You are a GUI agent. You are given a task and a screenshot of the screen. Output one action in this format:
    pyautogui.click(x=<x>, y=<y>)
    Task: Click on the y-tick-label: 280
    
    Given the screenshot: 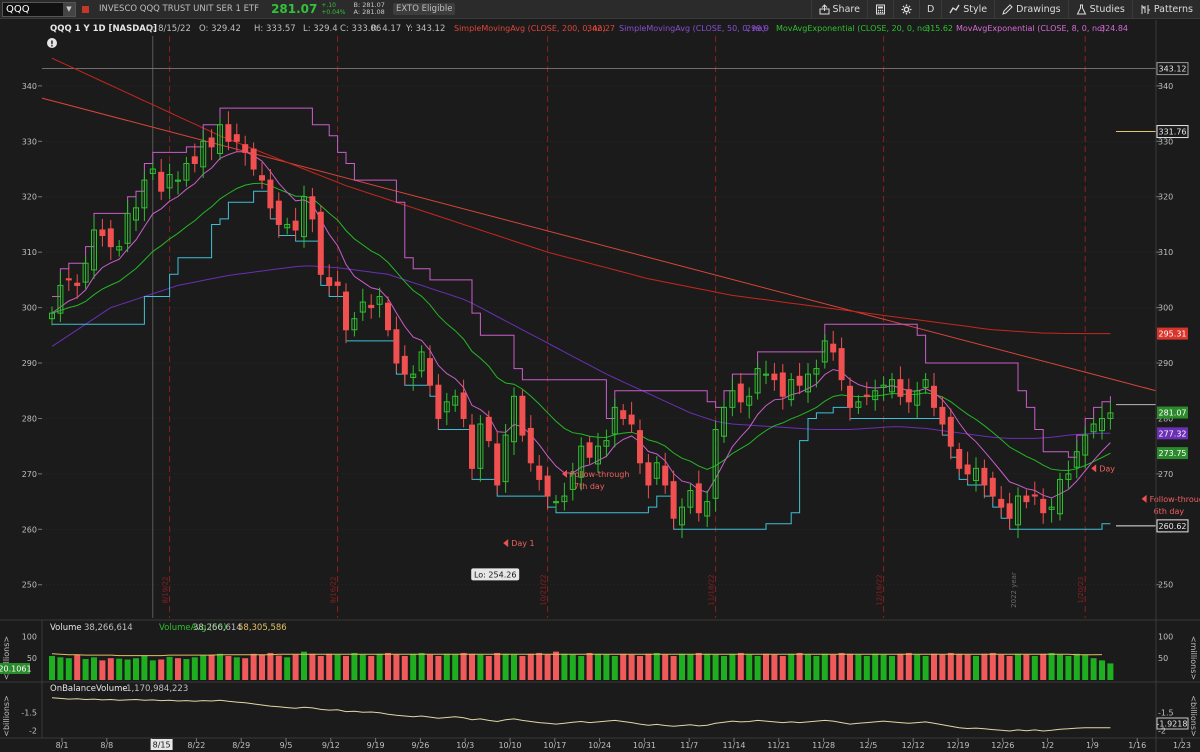 What is the action you would take?
    pyautogui.click(x=1165, y=418)
    